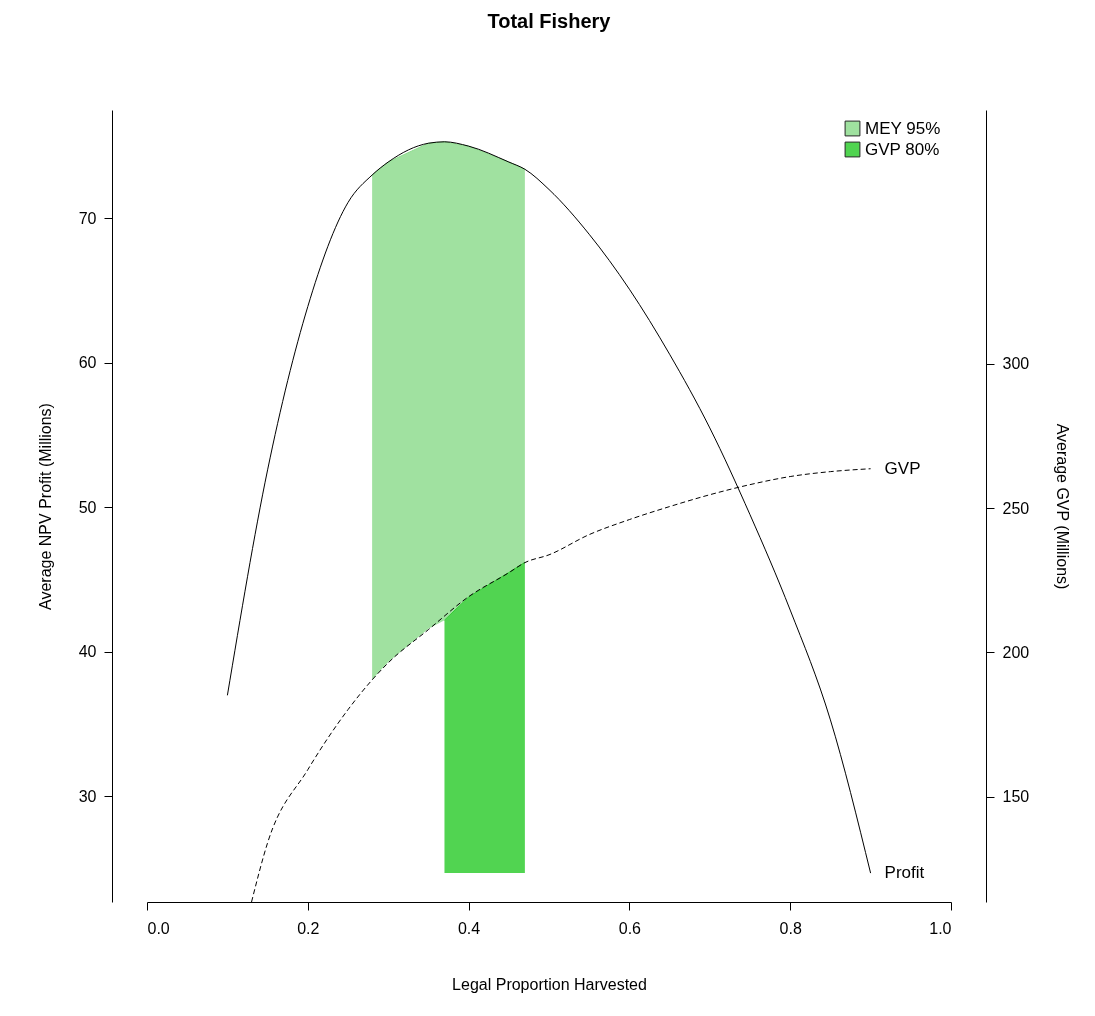 Image resolution: width=1095 pixels, height=1016 pixels. Describe the element at coordinates (469, 928) in the screenshot. I see `x-tick-label: 0.4` at that location.